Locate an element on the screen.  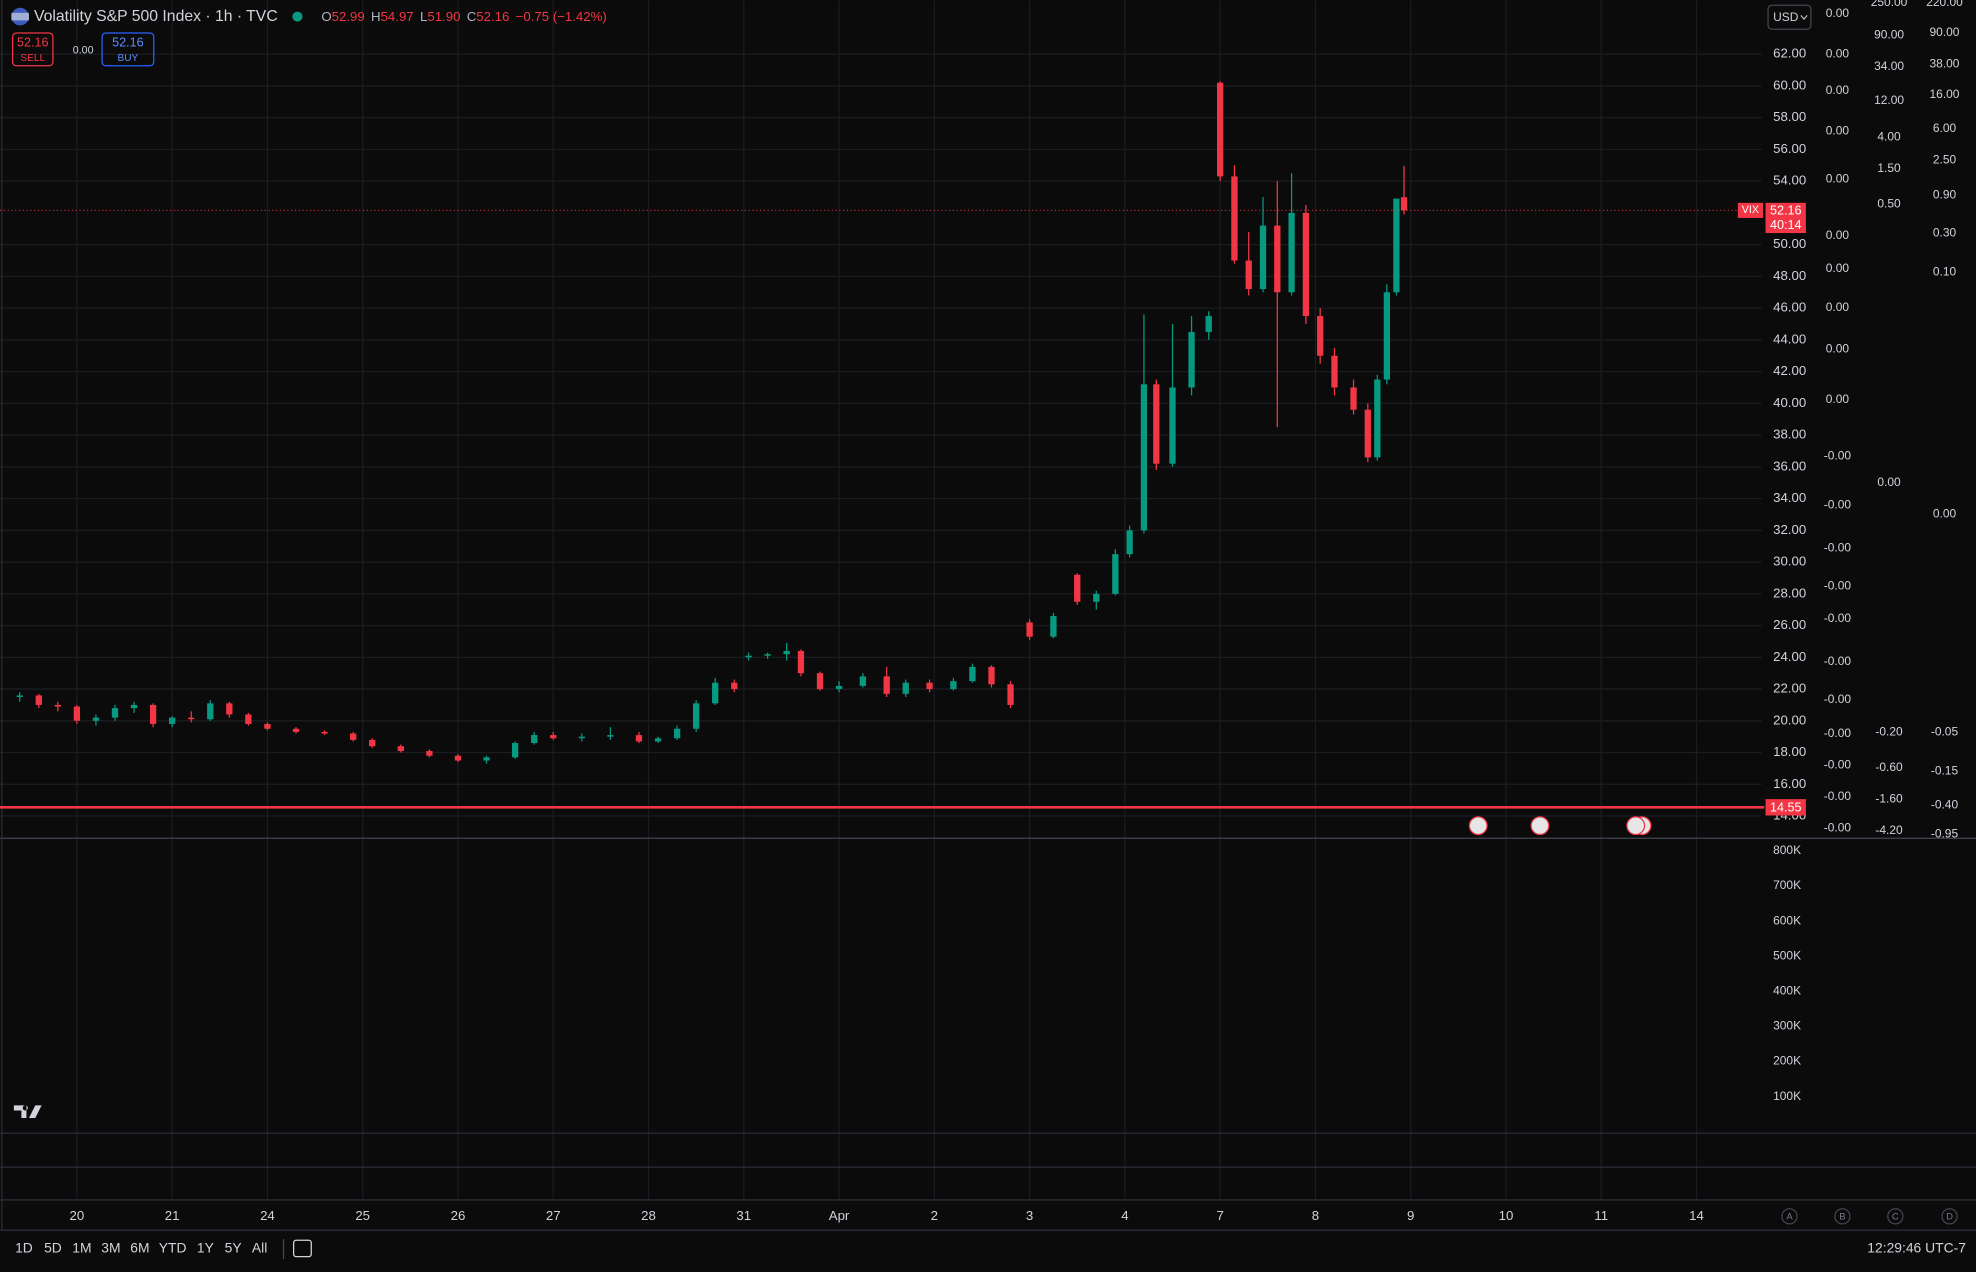
period-button: YTD is located at coordinates (173, 1248).